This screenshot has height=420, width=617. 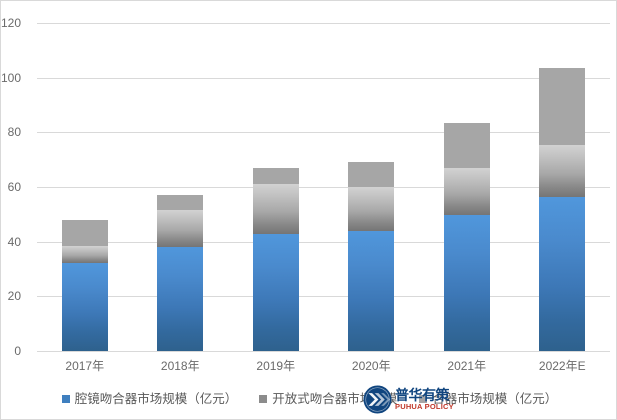 I want to click on chart-legend: 腔镜吻合器市场规模（亿元） 开放式吻合器市场规模 合器市场规模（亿元）, so click(x=308, y=399).